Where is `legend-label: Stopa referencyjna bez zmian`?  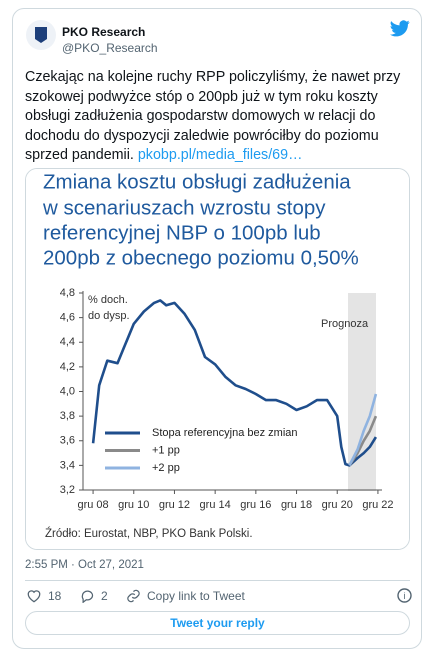
legend-label: Stopa referencyjna bez zmian is located at coordinates (225, 433).